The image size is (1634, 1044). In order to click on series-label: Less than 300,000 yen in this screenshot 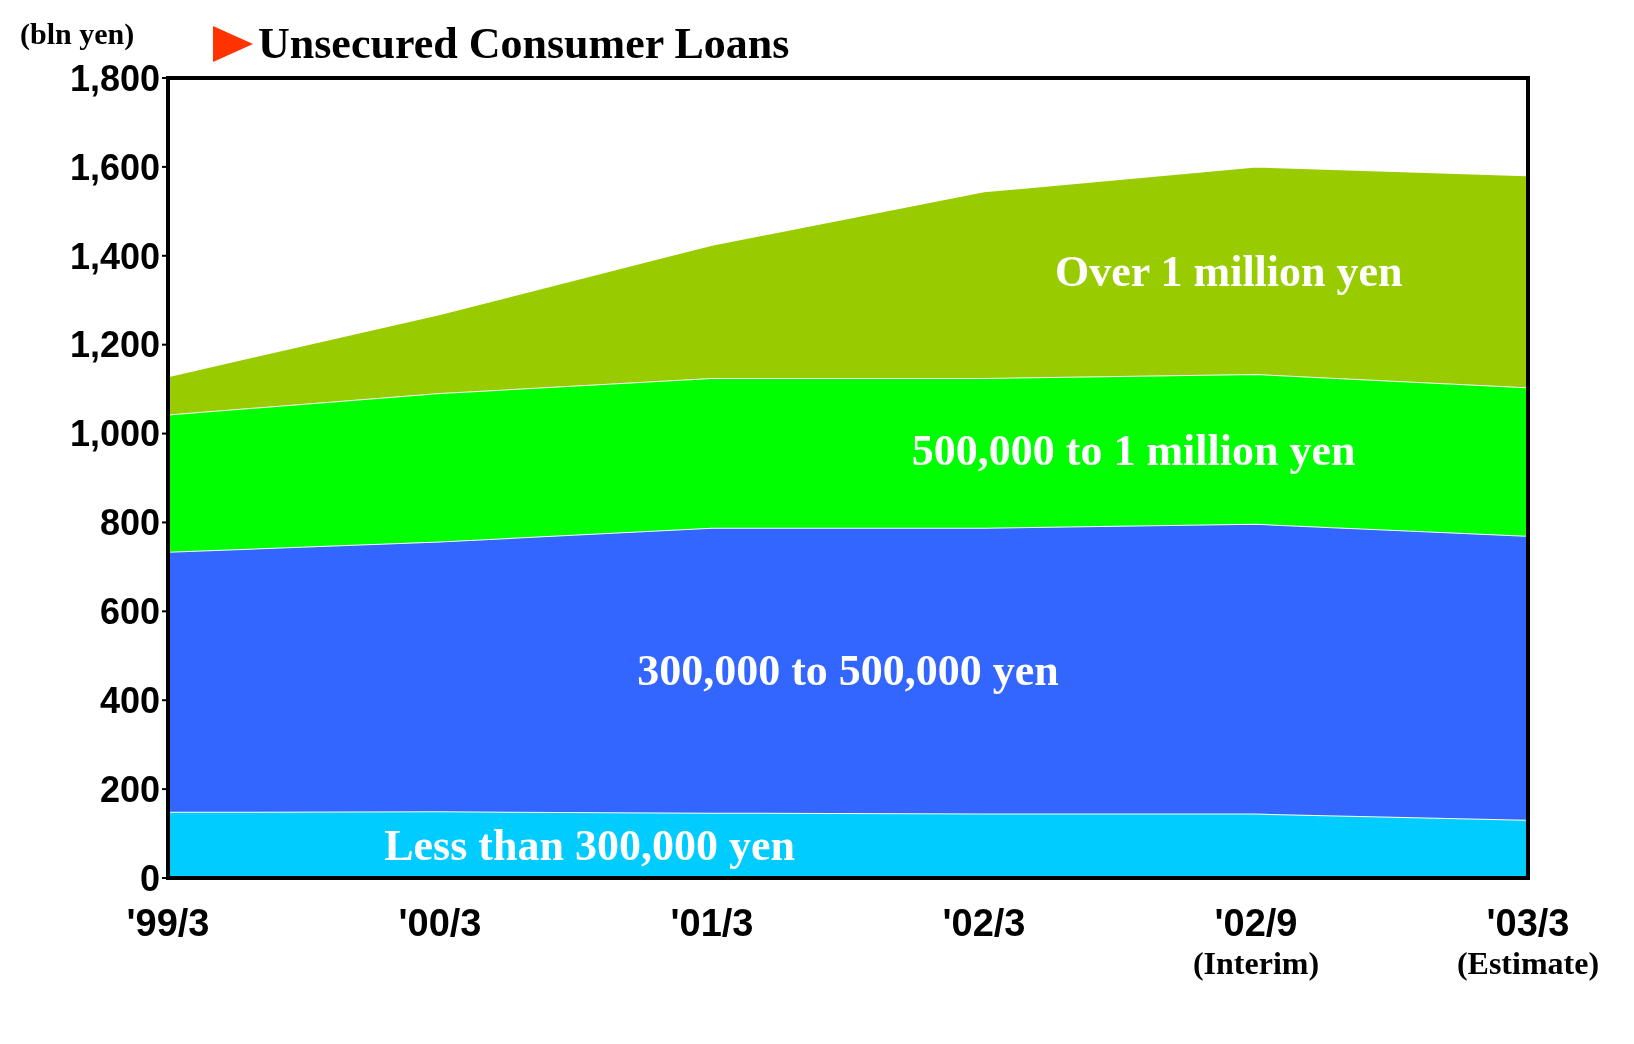, I will do `click(589, 845)`.